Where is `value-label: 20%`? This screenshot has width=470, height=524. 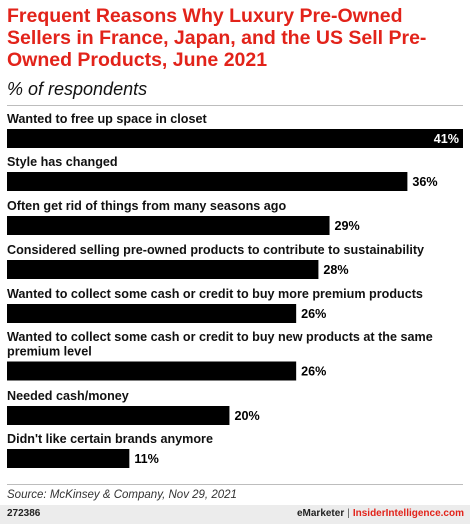 value-label: 20% is located at coordinates (246, 416).